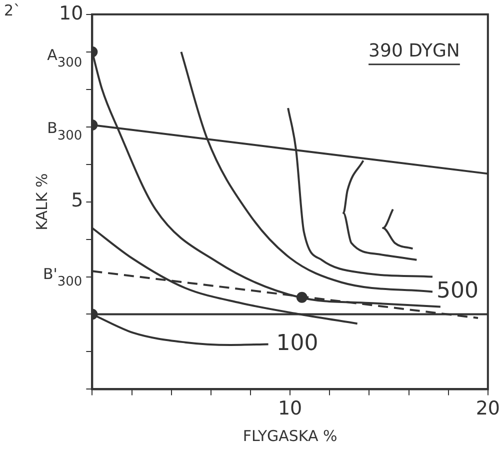  What do you see at coordinates (77, 201) in the screenshot?
I see `y-tick-label: 5` at bounding box center [77, 201].